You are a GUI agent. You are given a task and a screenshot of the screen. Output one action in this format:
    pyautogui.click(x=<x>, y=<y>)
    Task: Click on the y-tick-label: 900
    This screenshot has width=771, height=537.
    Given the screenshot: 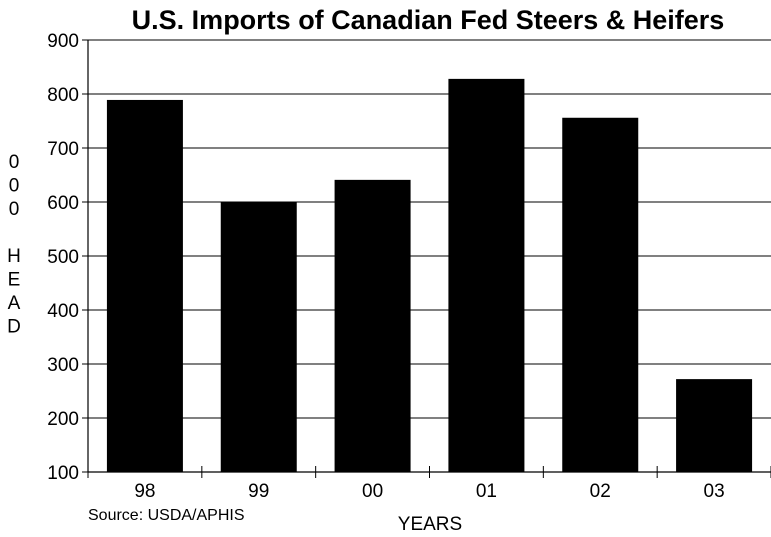 What is the action you would take?
    pyautogui.click(x=63, y=41)
    